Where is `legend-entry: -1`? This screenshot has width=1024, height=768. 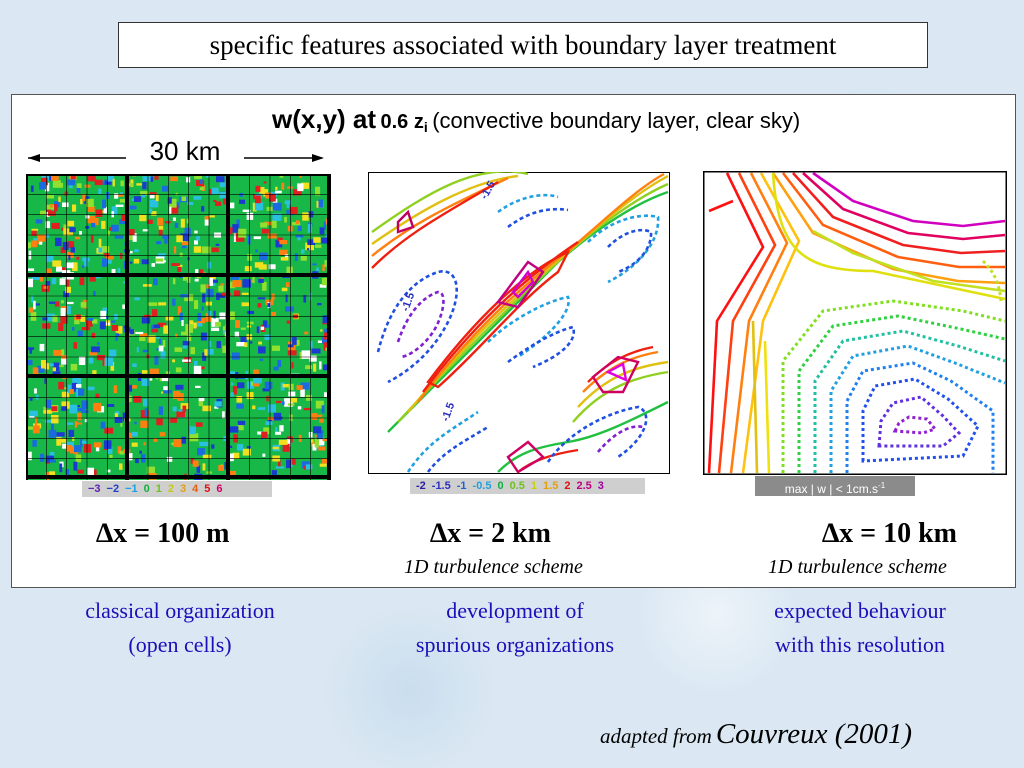 legend-entry: -1 is located at coordinates (461, 486).